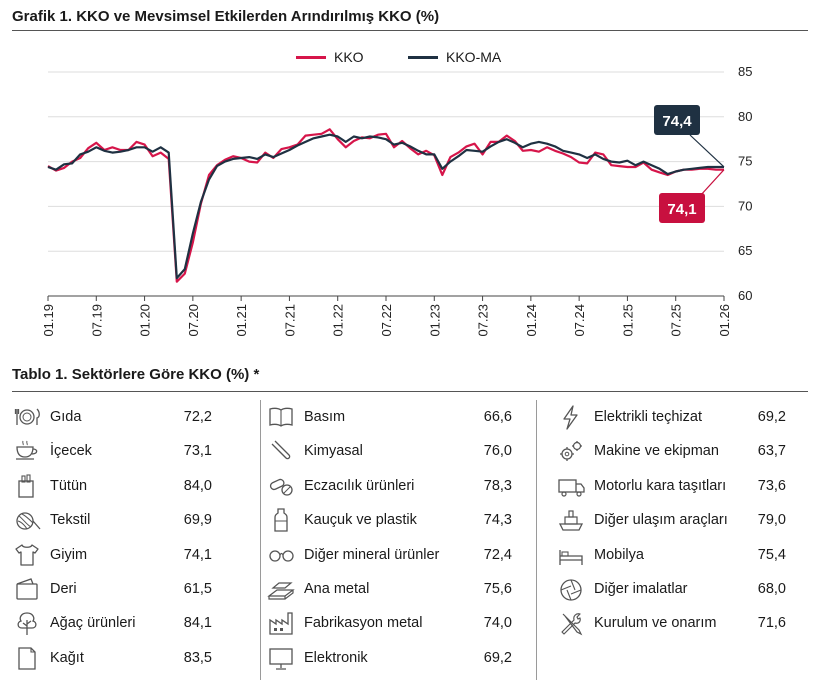  I want to click on x-tick-label: 01.23, so click(434, 320).